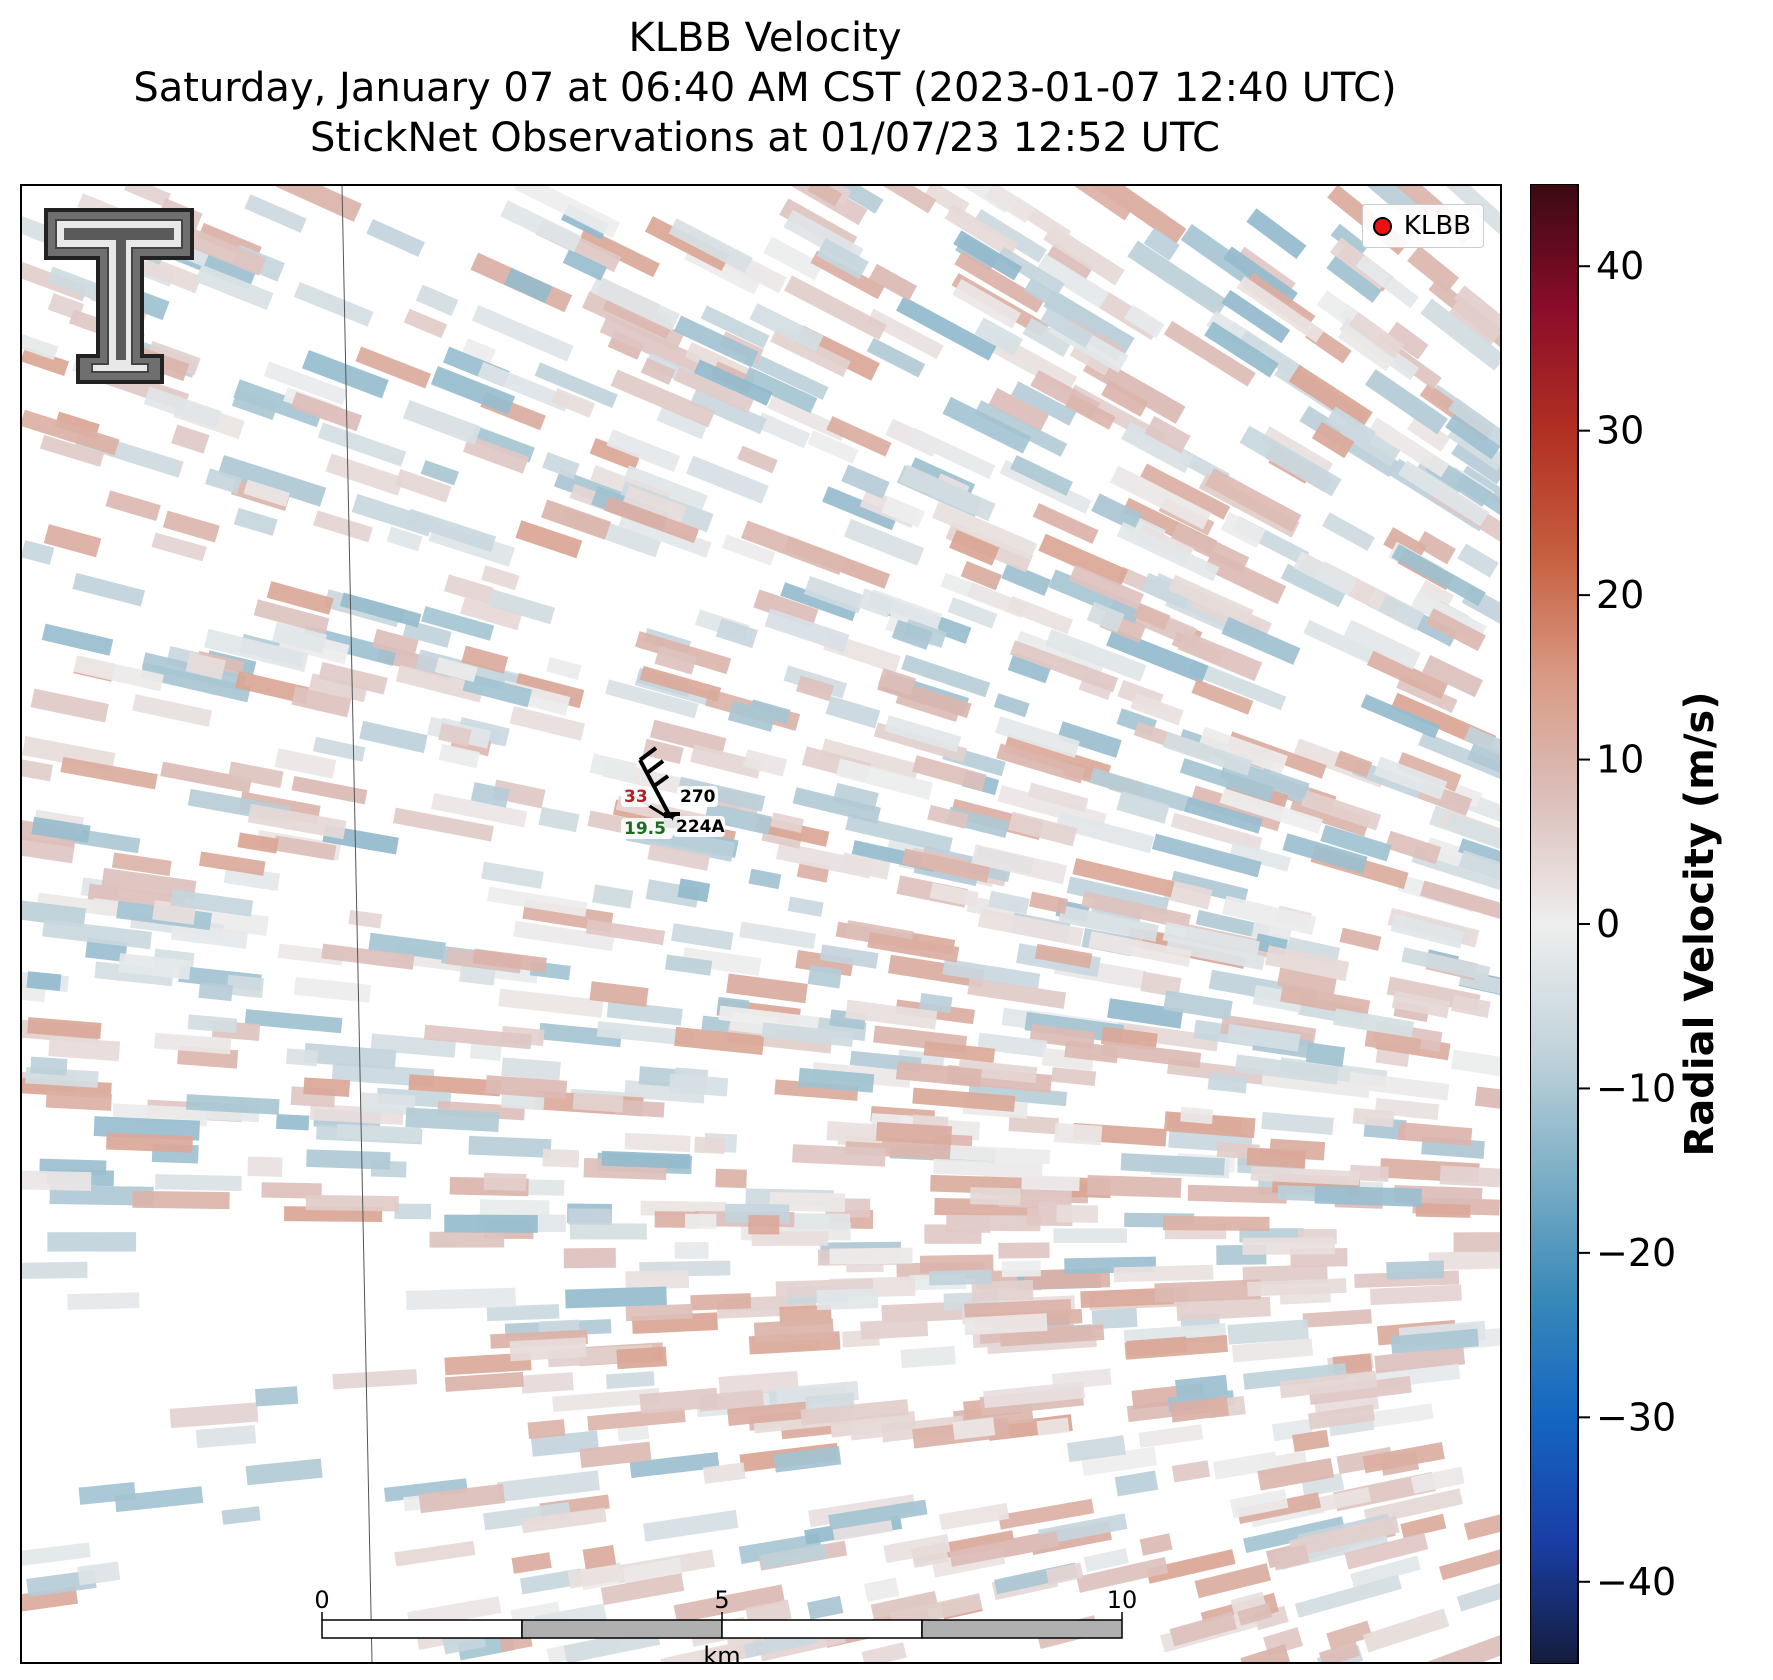  What do you see at coordinates (1636, 1417) in the screenshot?
I see `colorbar-tick-label: −30` at bounding box center [1636, 1417].